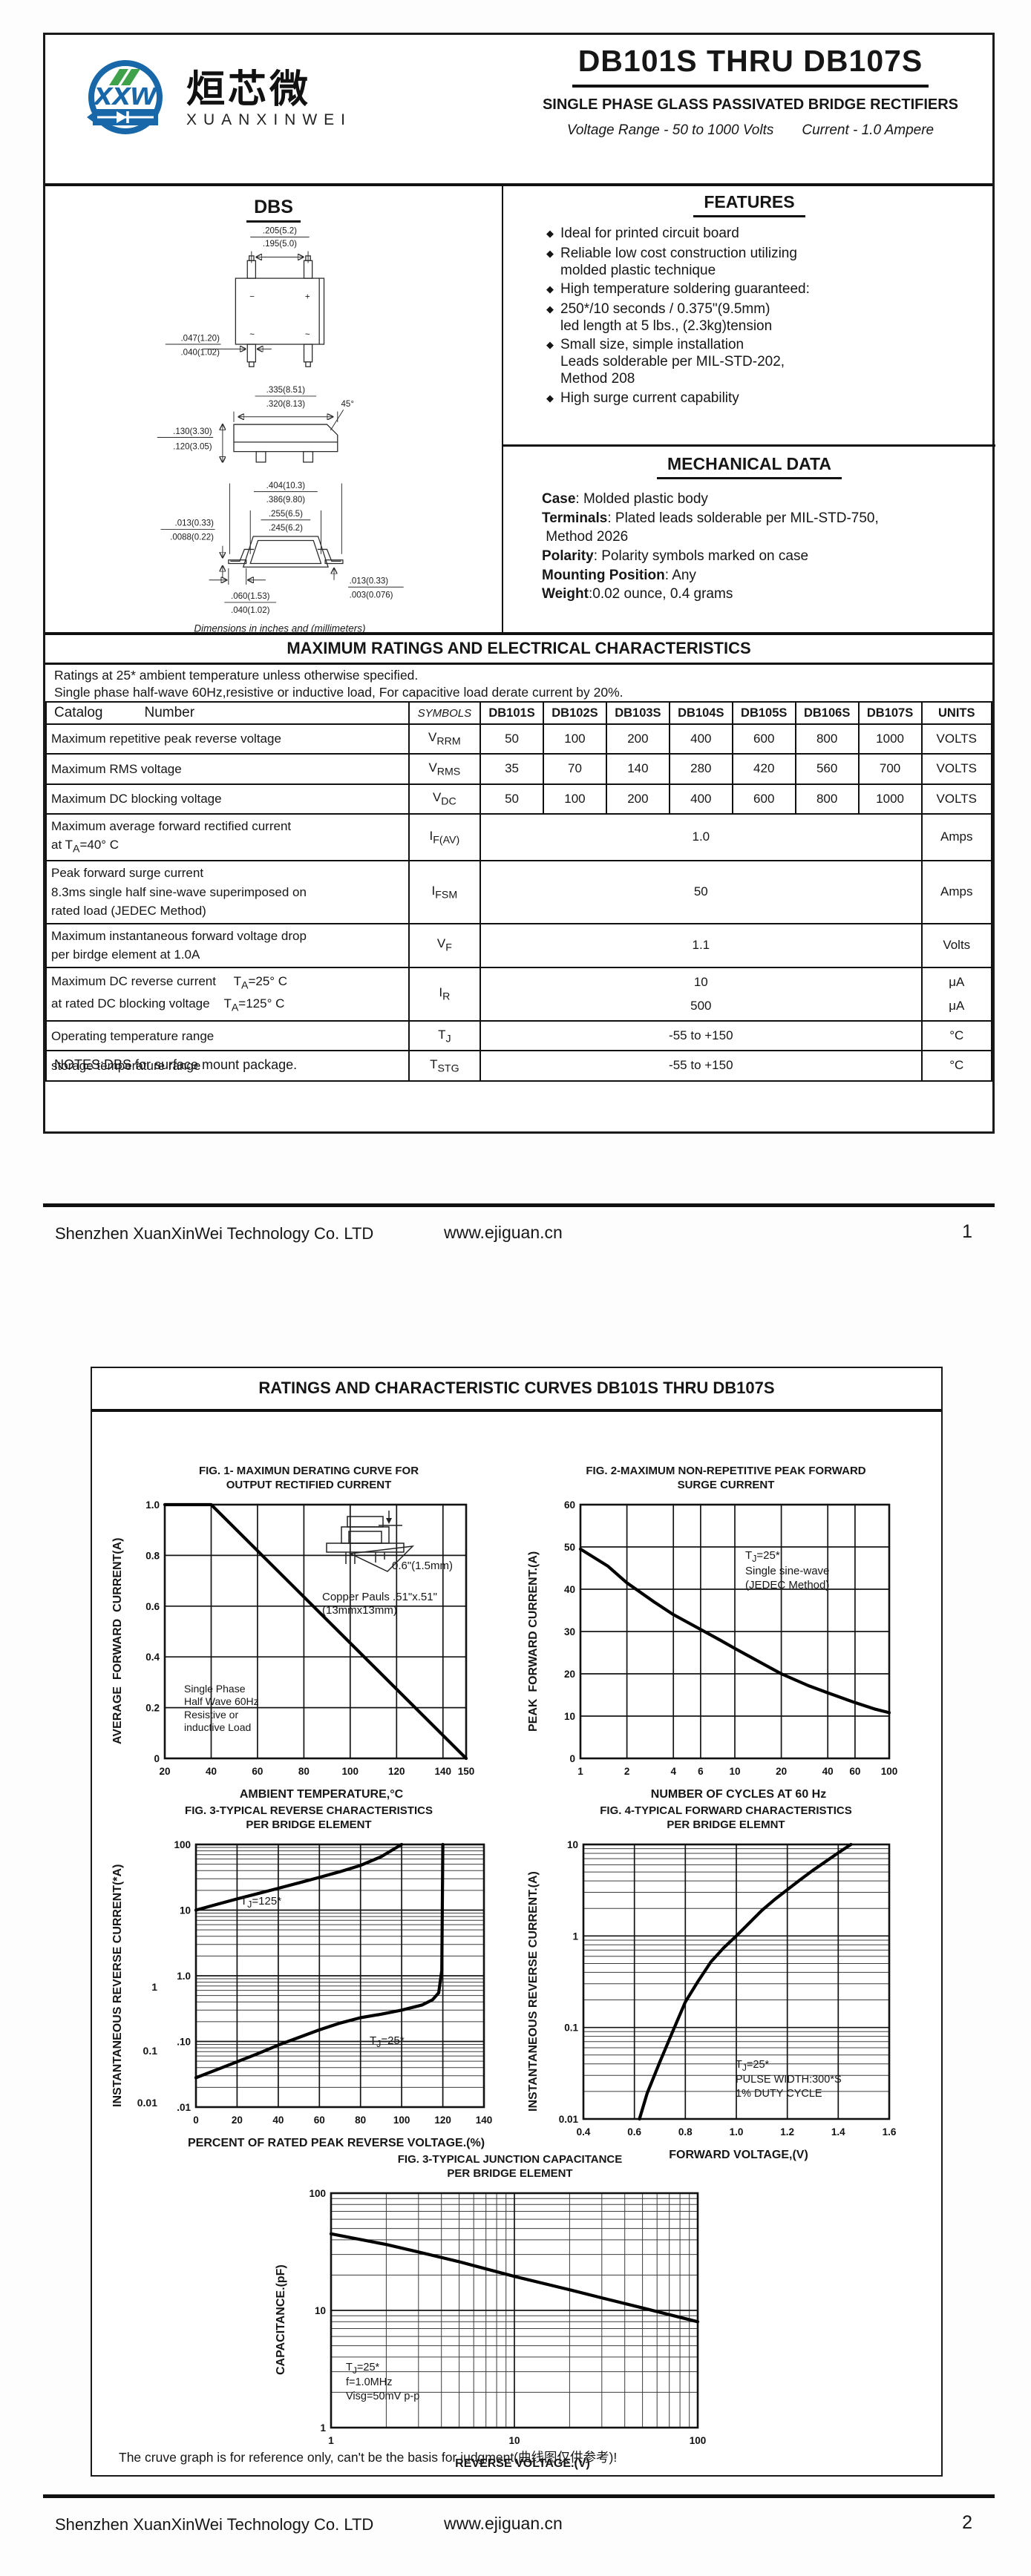 Image resolution: width=1031 pixels, height=2576 pixels. Describe the element at coordinates (518, 184) in the screenshot. I see `header-divider` at that location.